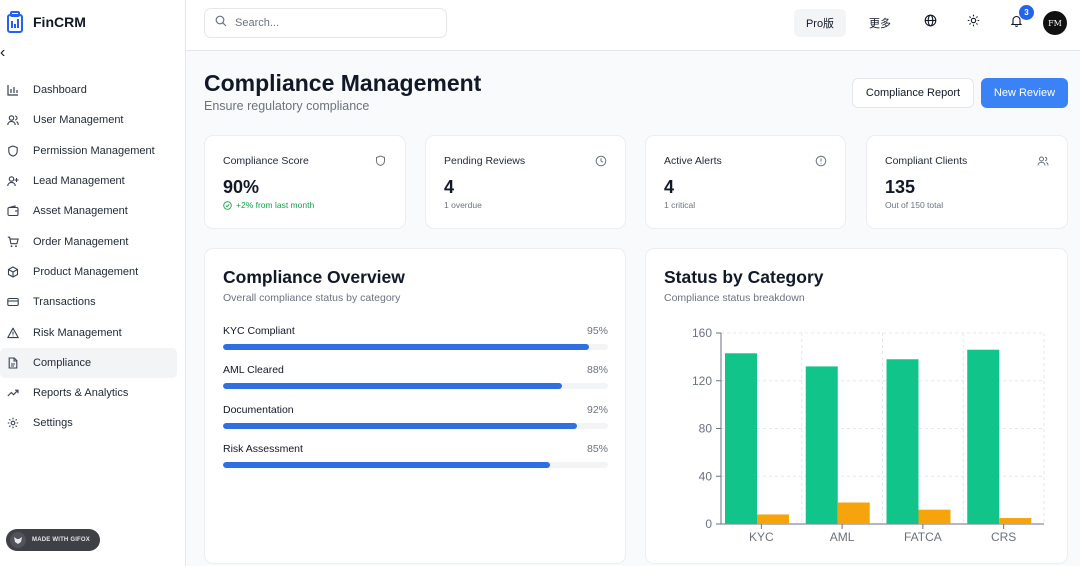 The height and width of the screenshot is (566, 1080). I want to click on y-tick-label: 0, so click(708, 524).